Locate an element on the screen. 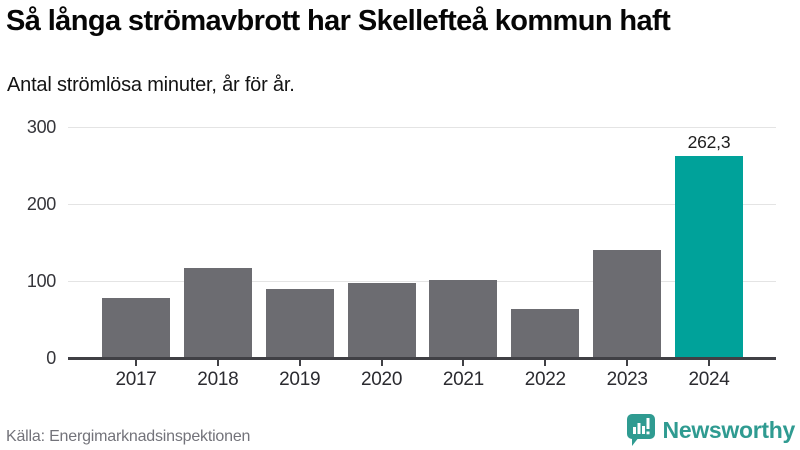 The height and width of the screenshot is (450, 800). x-axis-line is located at coordinates (422, 358).